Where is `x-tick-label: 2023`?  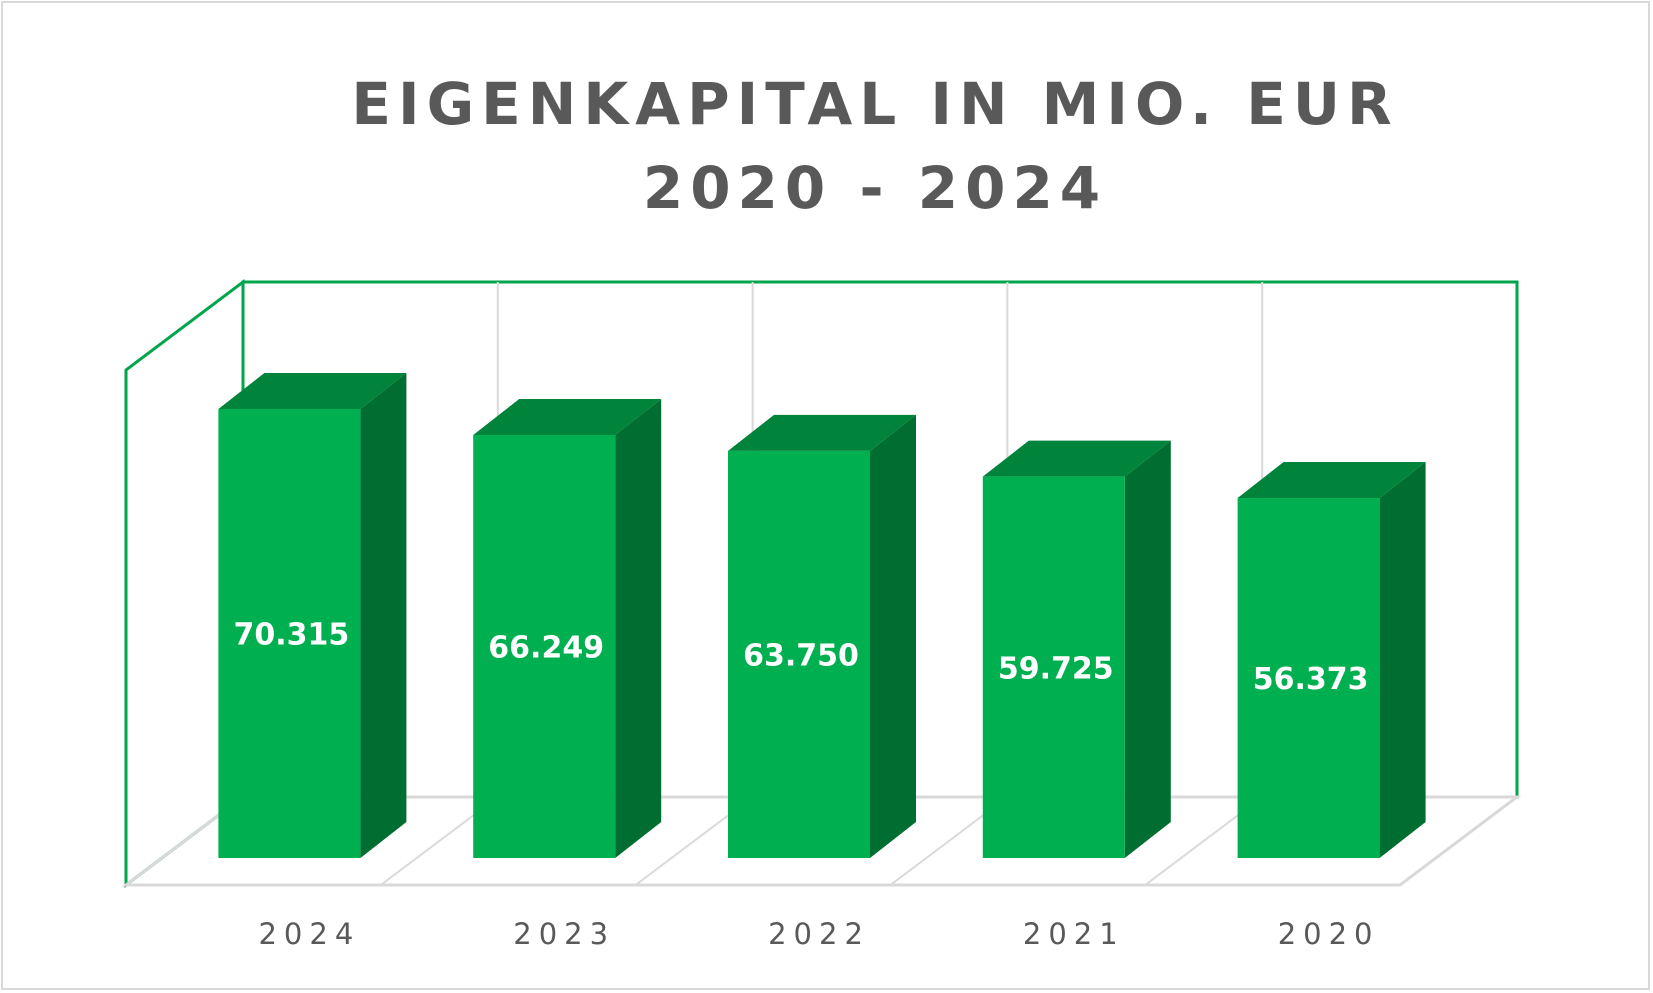 x-tick-label: 2023 is located at coordinates (564, 934).